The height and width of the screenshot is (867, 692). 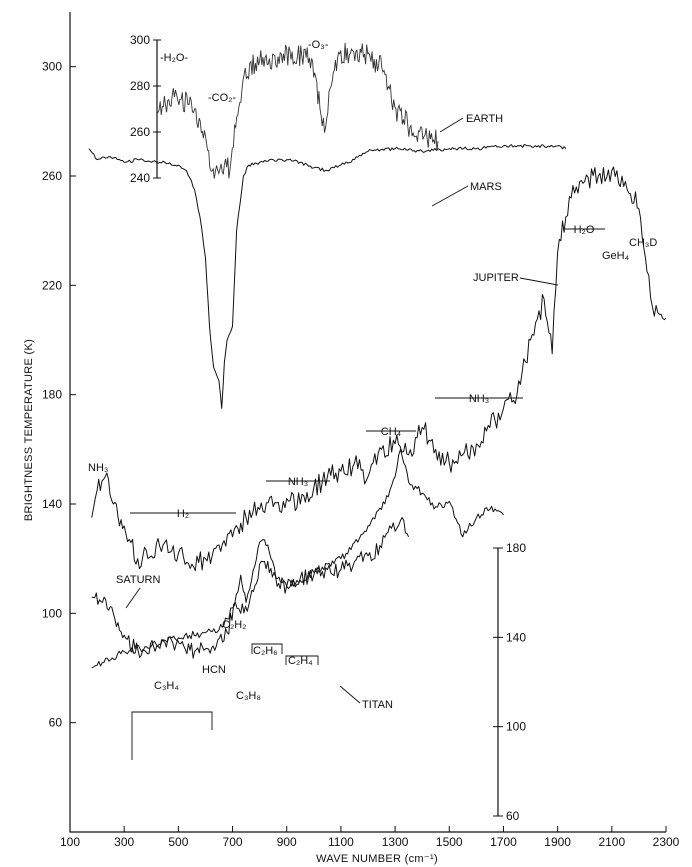 I want to click on annotation-label: CH₃D, so click(x=643, y=243).